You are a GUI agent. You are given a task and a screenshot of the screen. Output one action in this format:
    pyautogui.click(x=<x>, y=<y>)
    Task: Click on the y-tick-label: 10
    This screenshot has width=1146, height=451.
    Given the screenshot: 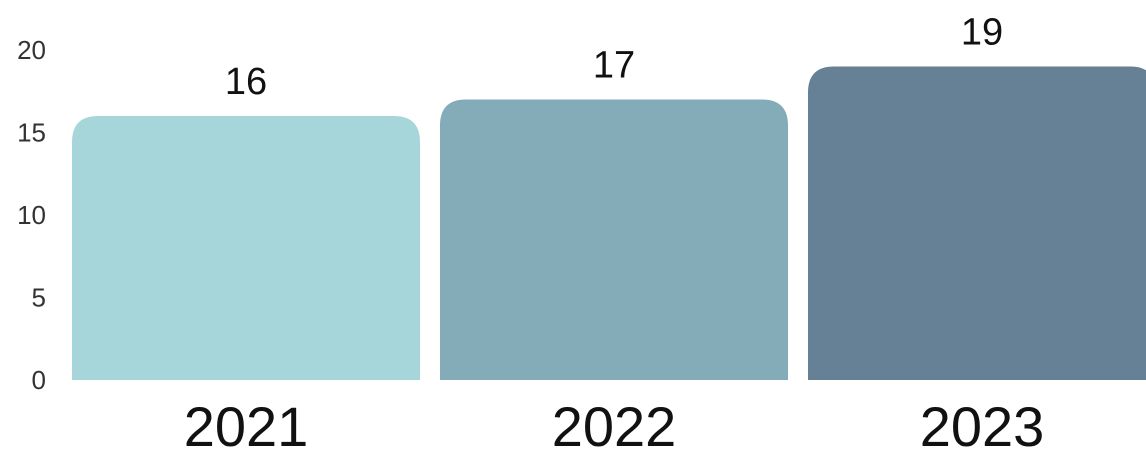 What is the action you would take?
    pyautogui.click(x=31, y=215)
    